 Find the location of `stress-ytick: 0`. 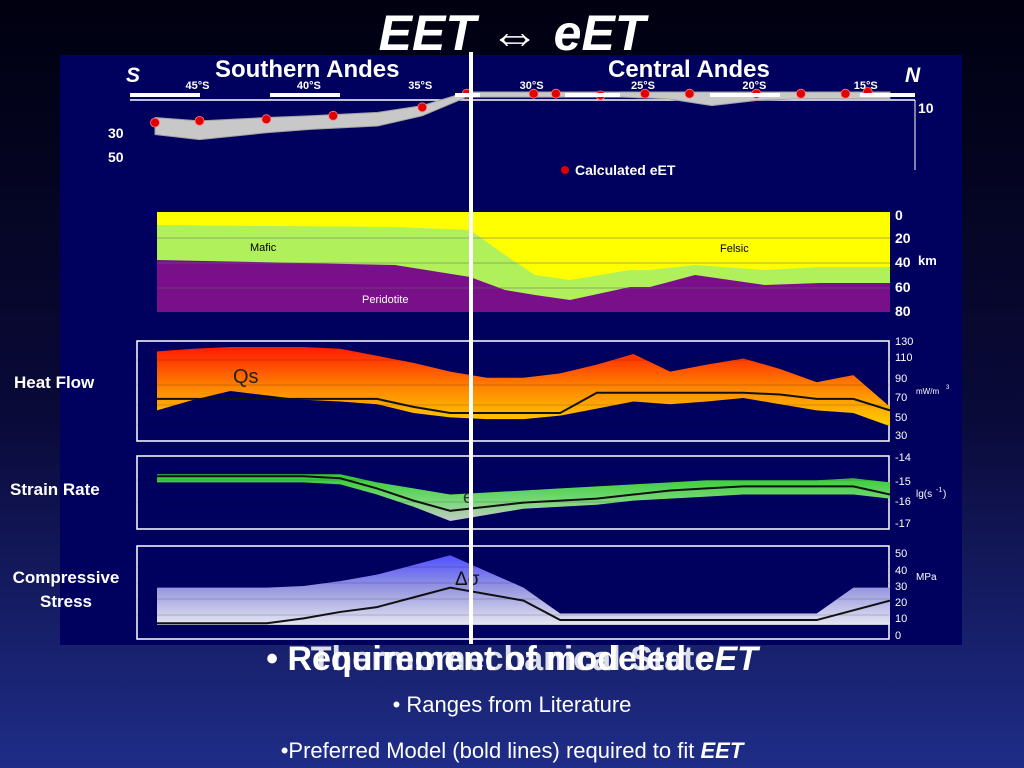

stress-ytick: 0 is located at coordinates (898, 636).